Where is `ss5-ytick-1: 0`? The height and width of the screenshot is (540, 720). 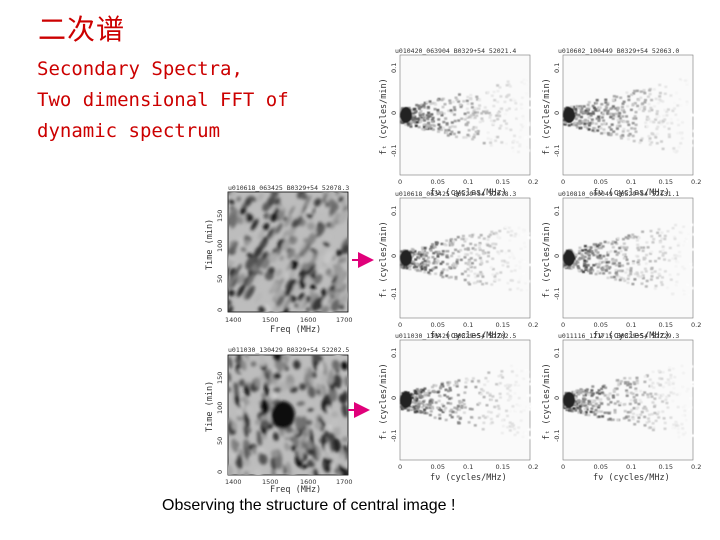 ss5-ytick-1: 0 is located at coordinates (394, 398).